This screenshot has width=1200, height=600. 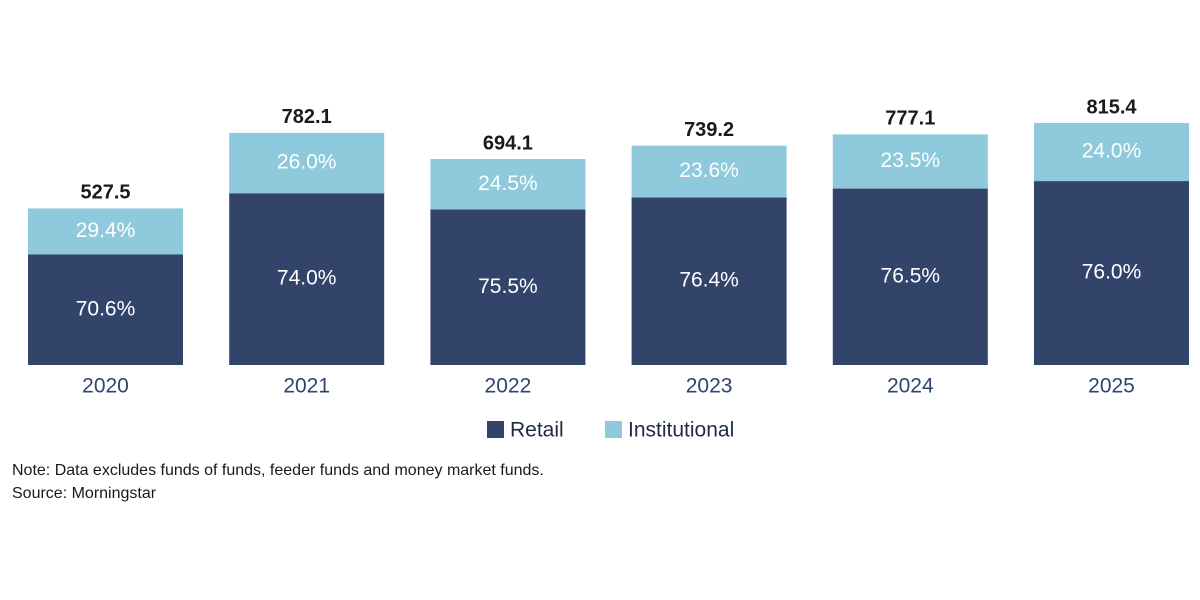 I want to click on x-tick-label: 2020, so click(x=105, y=386).